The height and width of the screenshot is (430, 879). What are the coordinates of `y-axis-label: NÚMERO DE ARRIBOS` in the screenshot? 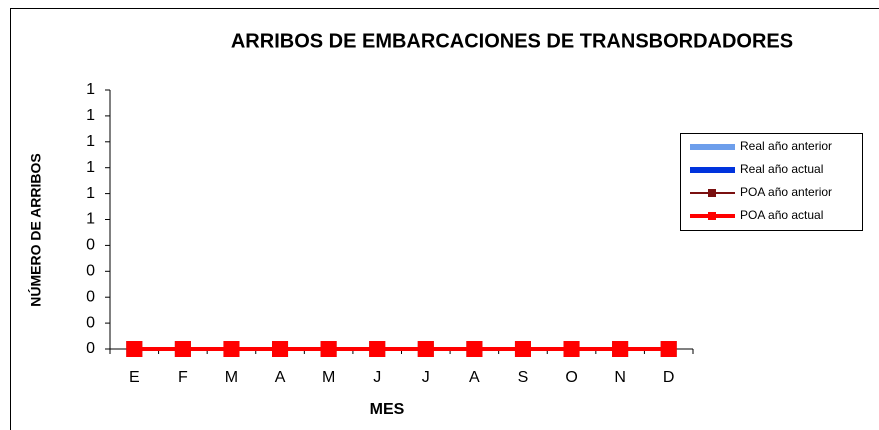 It's located at (35, 230).